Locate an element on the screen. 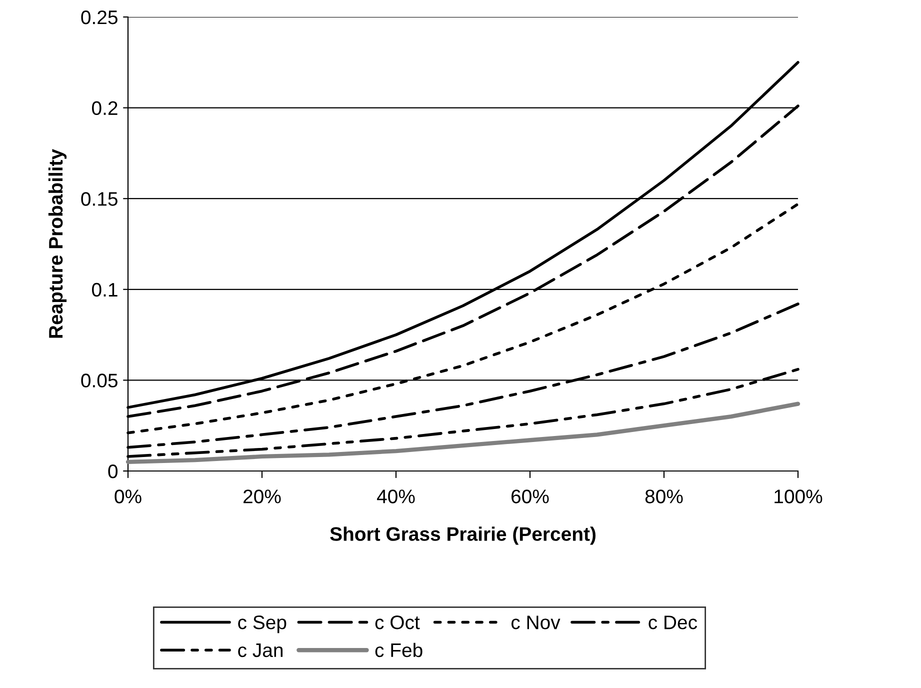 The width and height of the screenshot is (921, 688). line-series is located at coordinates (463, 433).